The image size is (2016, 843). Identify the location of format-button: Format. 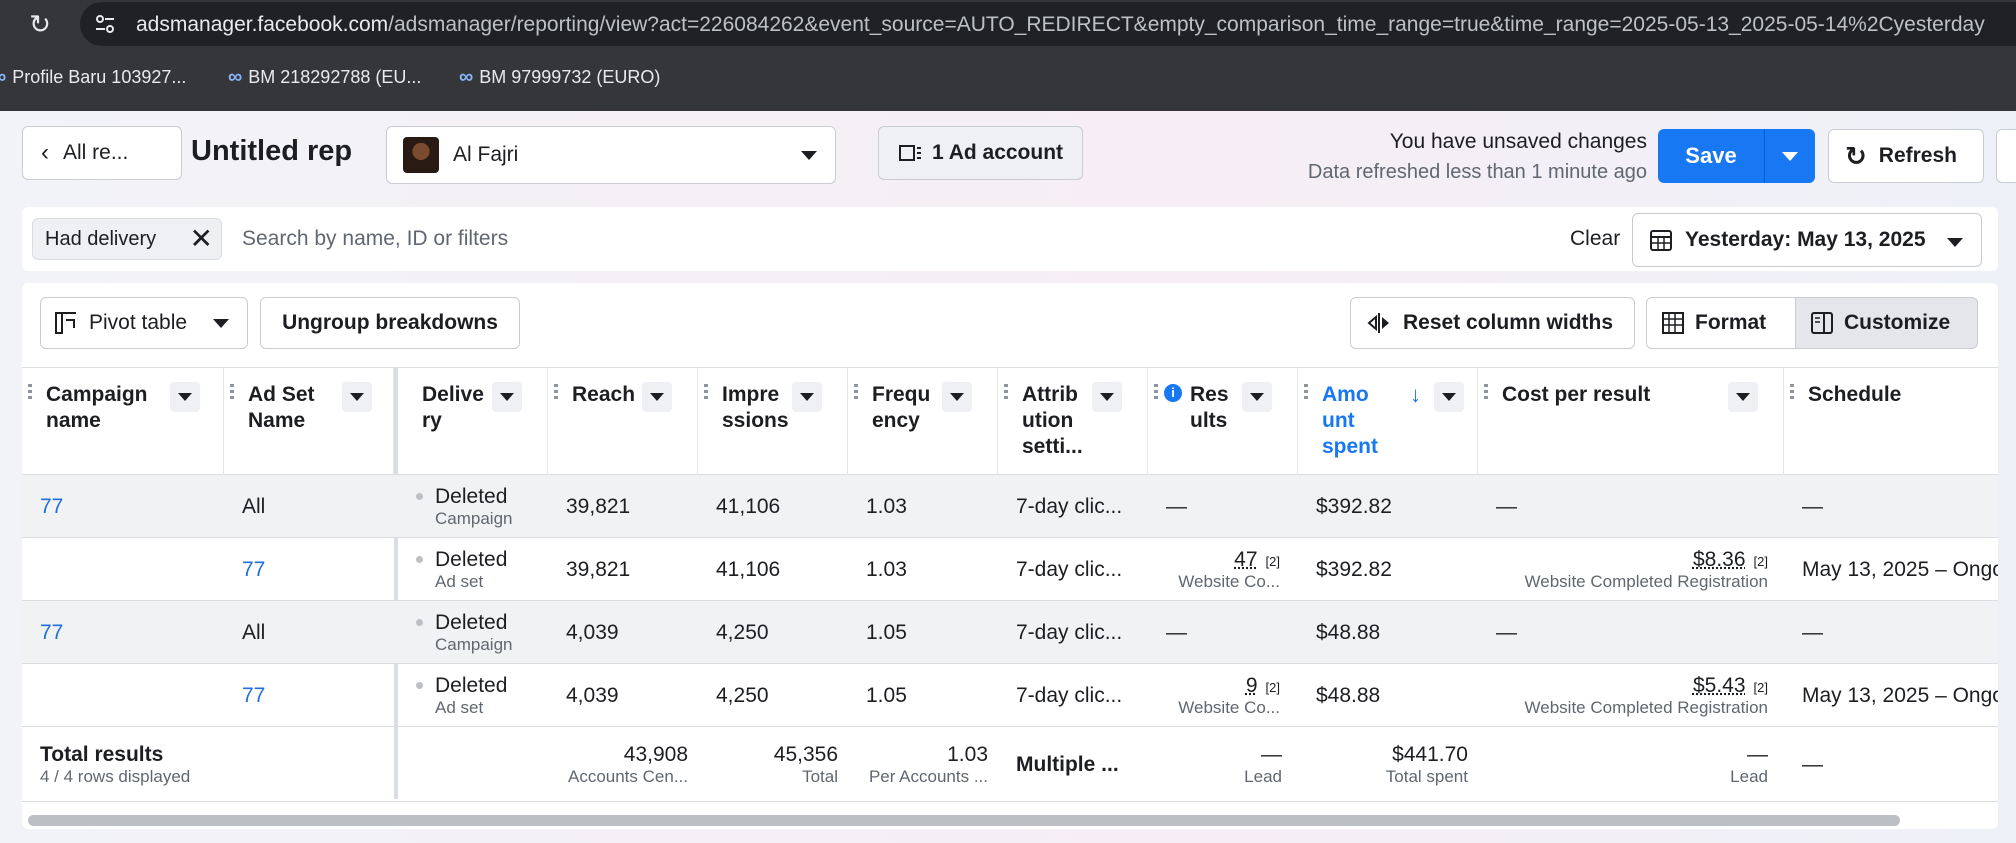
(1721, 323).